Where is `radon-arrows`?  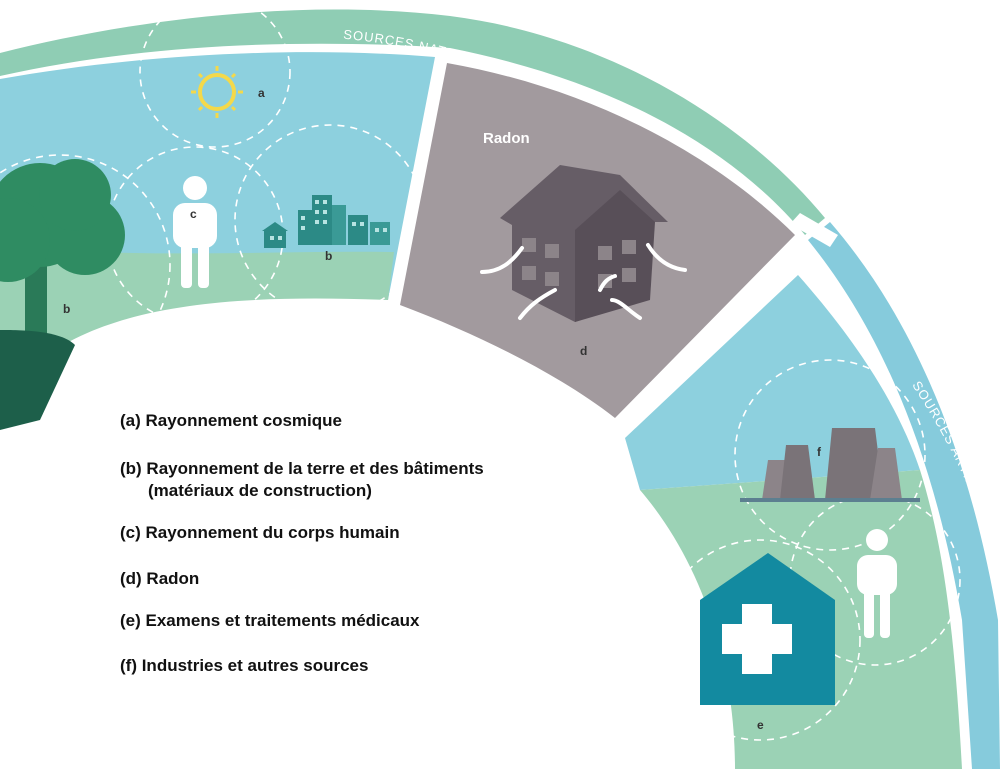 radon-arrows is located at coordinates (583, 281).